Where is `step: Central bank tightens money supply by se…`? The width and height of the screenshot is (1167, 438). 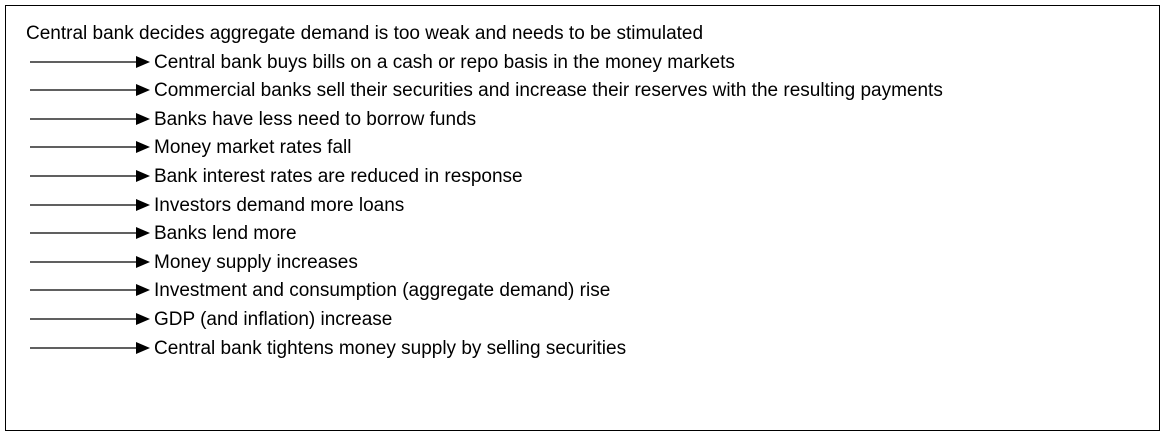
step: Central bank tightens money supply by se… is located at coordinates (581, 349).